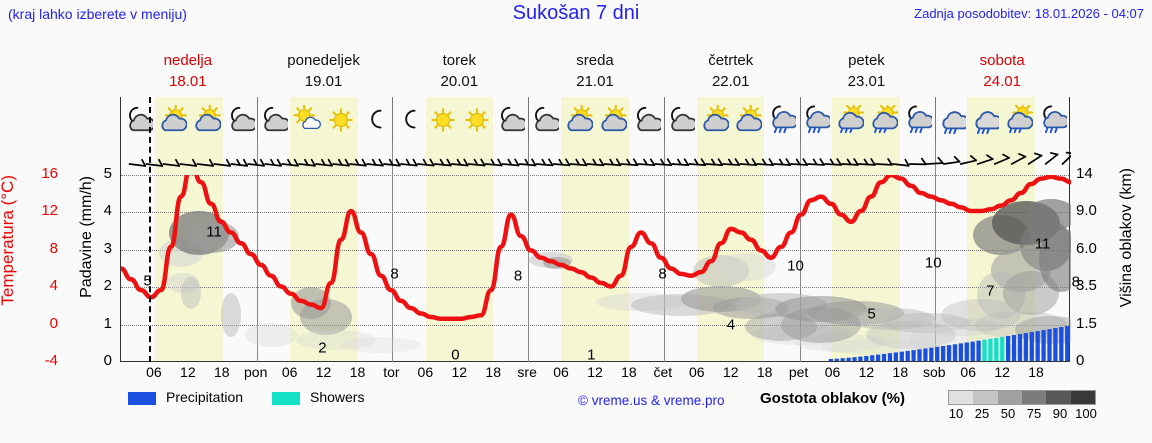  Describe the element at coordinates (849, 119) in the screenshot. I see `sun-cloud-rain-icon` at that location.